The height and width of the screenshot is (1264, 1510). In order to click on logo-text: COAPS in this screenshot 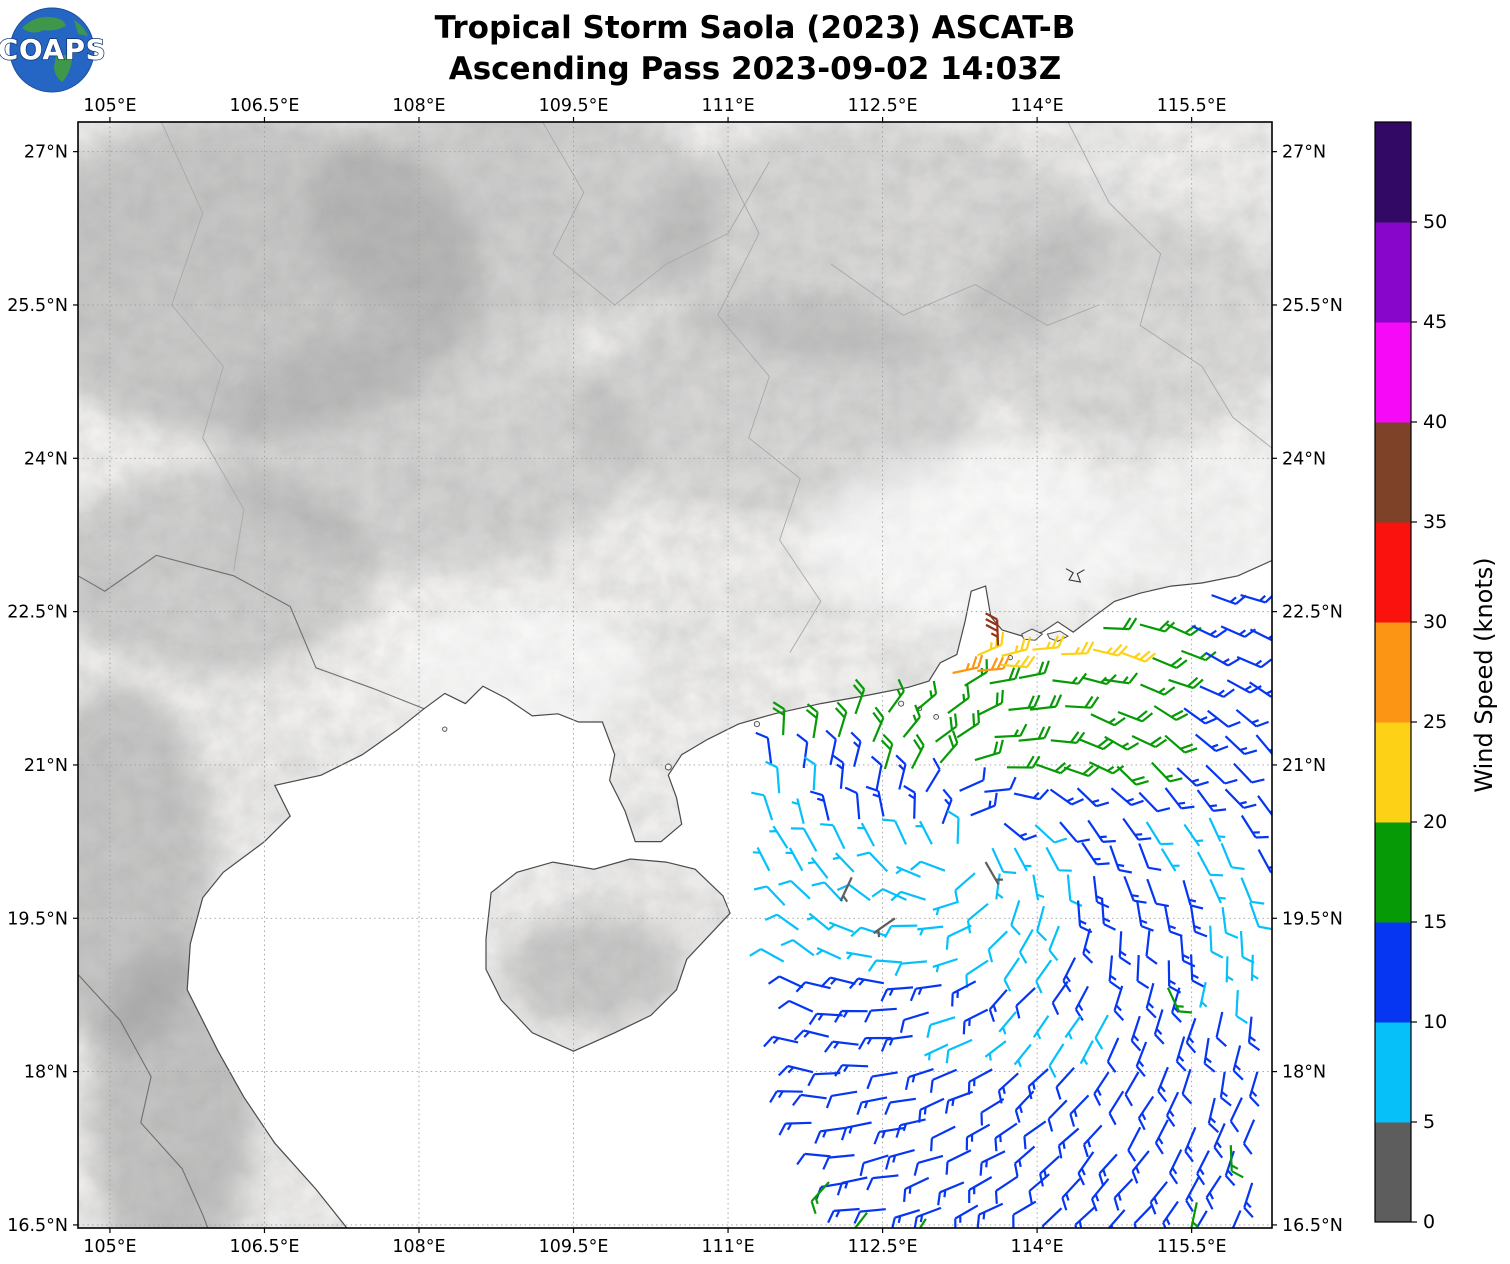, I will do `click(53, 49)`.